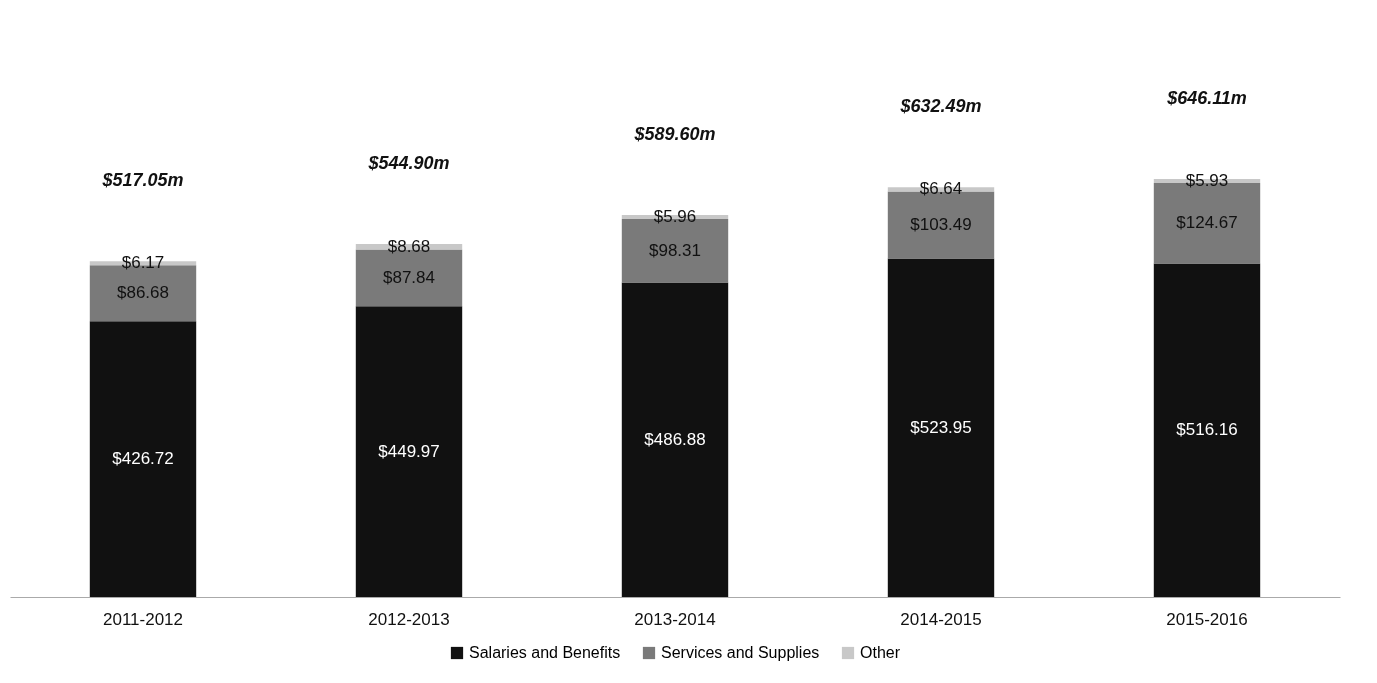 Image resolution: width=1377 pixels, height=683 pixels. I want to click on data-label: $486.88, so click(675, 439).